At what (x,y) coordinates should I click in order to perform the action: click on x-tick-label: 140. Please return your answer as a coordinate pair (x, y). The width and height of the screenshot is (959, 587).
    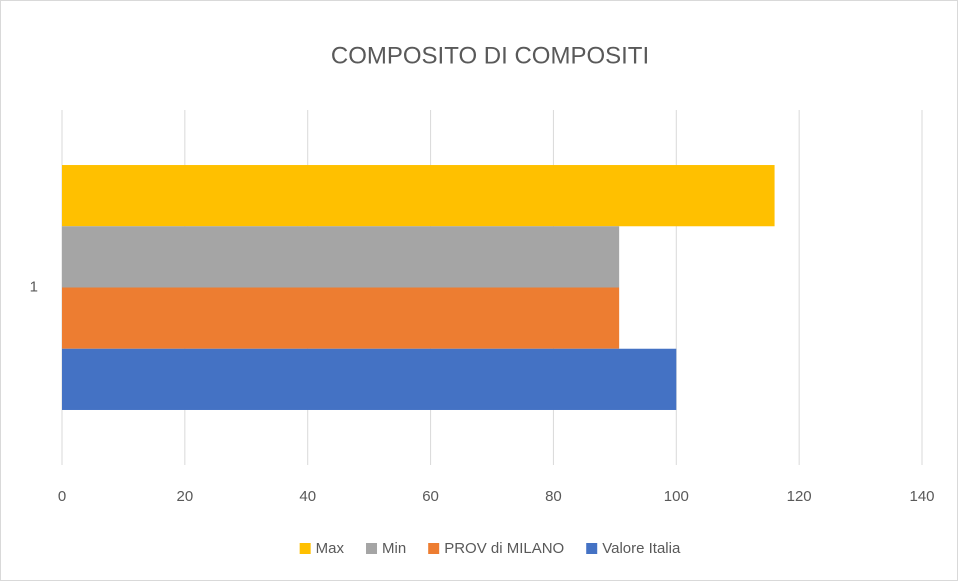
    Looking at the image, I should click on (921, 496).